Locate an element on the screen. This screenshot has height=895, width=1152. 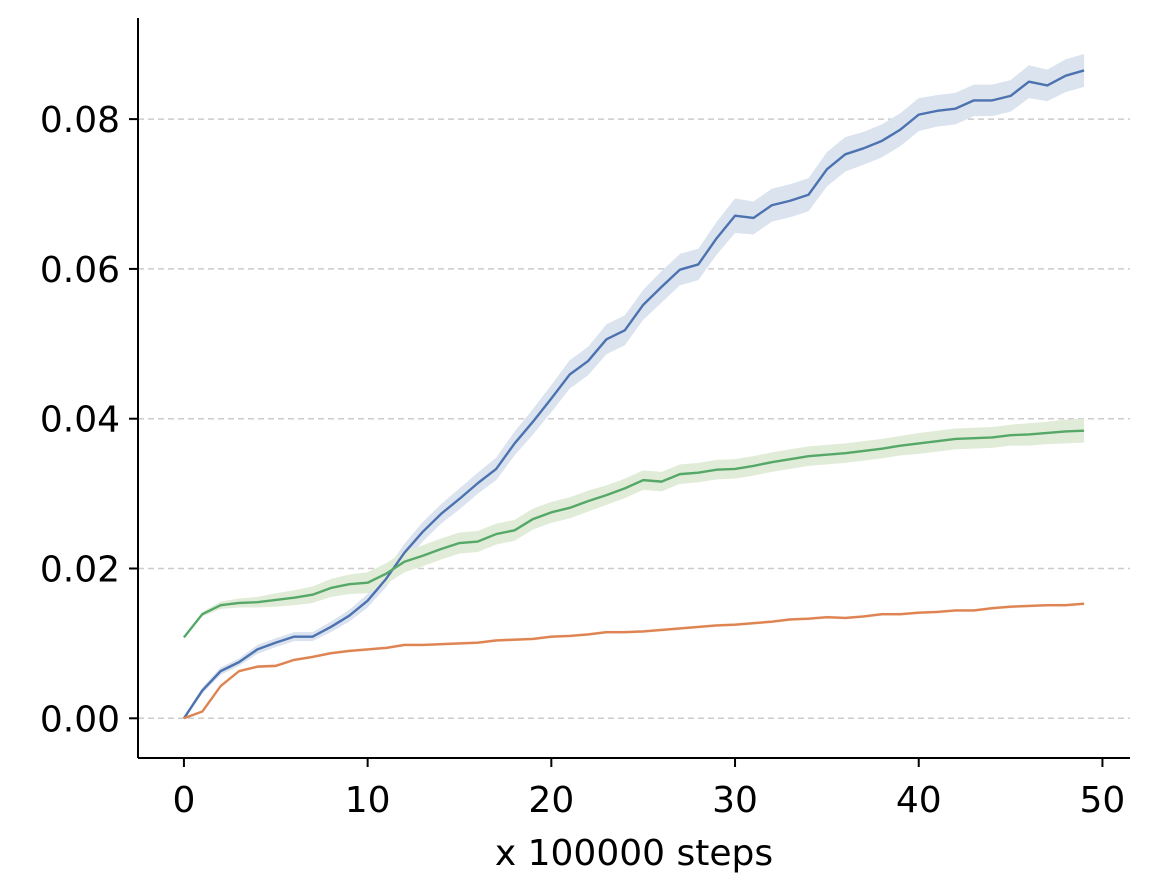
x-tick-label: 30 is located at coordinates (735, 800).